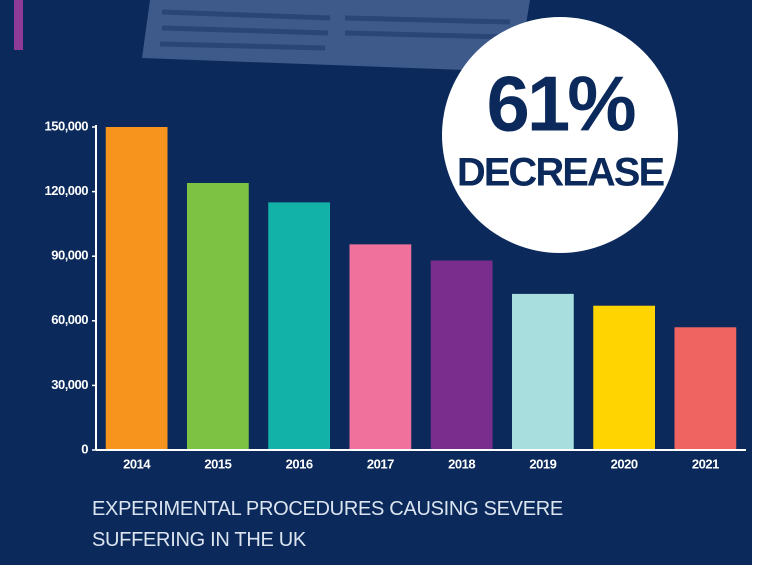 Image resolution: width=765 pixels, height=569 pixels. I want to click on x-tick-label: 2018, so click(461, 463).